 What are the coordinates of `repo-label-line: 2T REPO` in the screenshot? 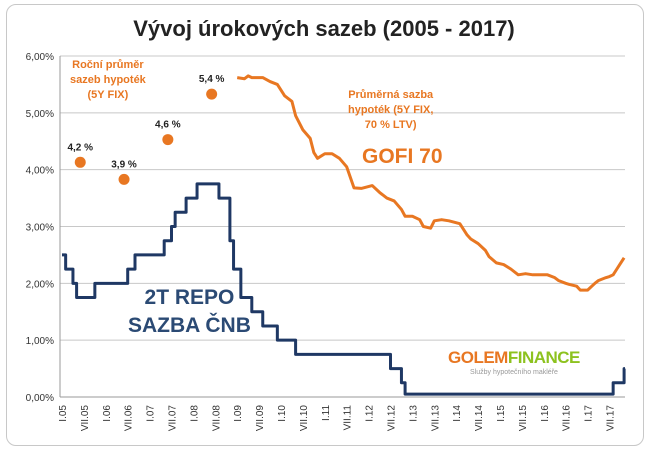 It's located at (189, 297).